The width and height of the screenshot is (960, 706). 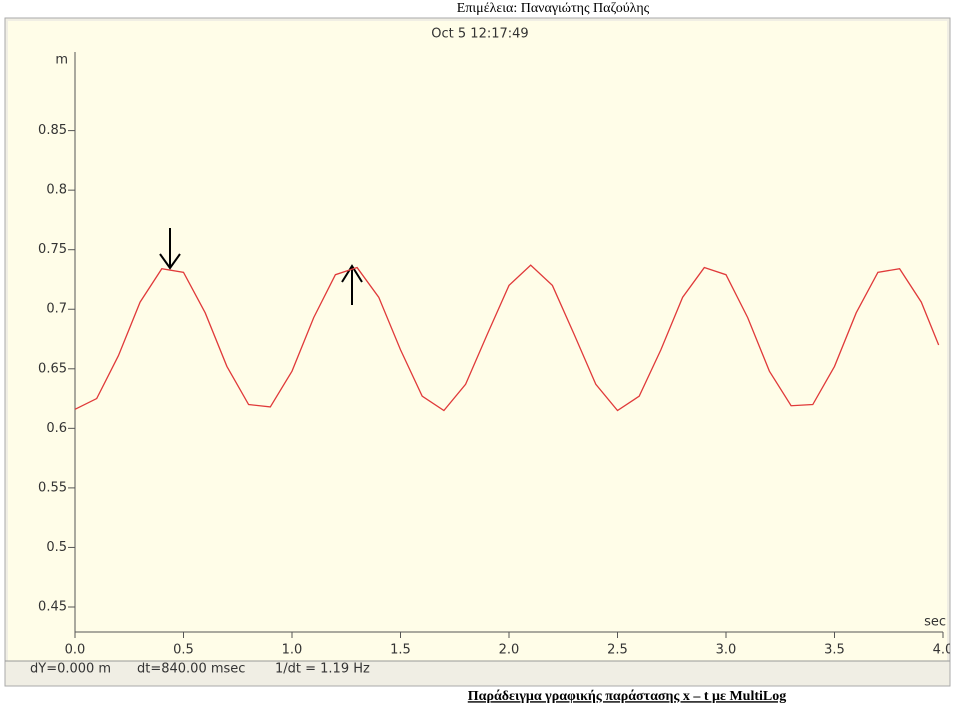 I want to click on status-text: 1/dt = 1.19 Hz, so click(x=322, y=669).